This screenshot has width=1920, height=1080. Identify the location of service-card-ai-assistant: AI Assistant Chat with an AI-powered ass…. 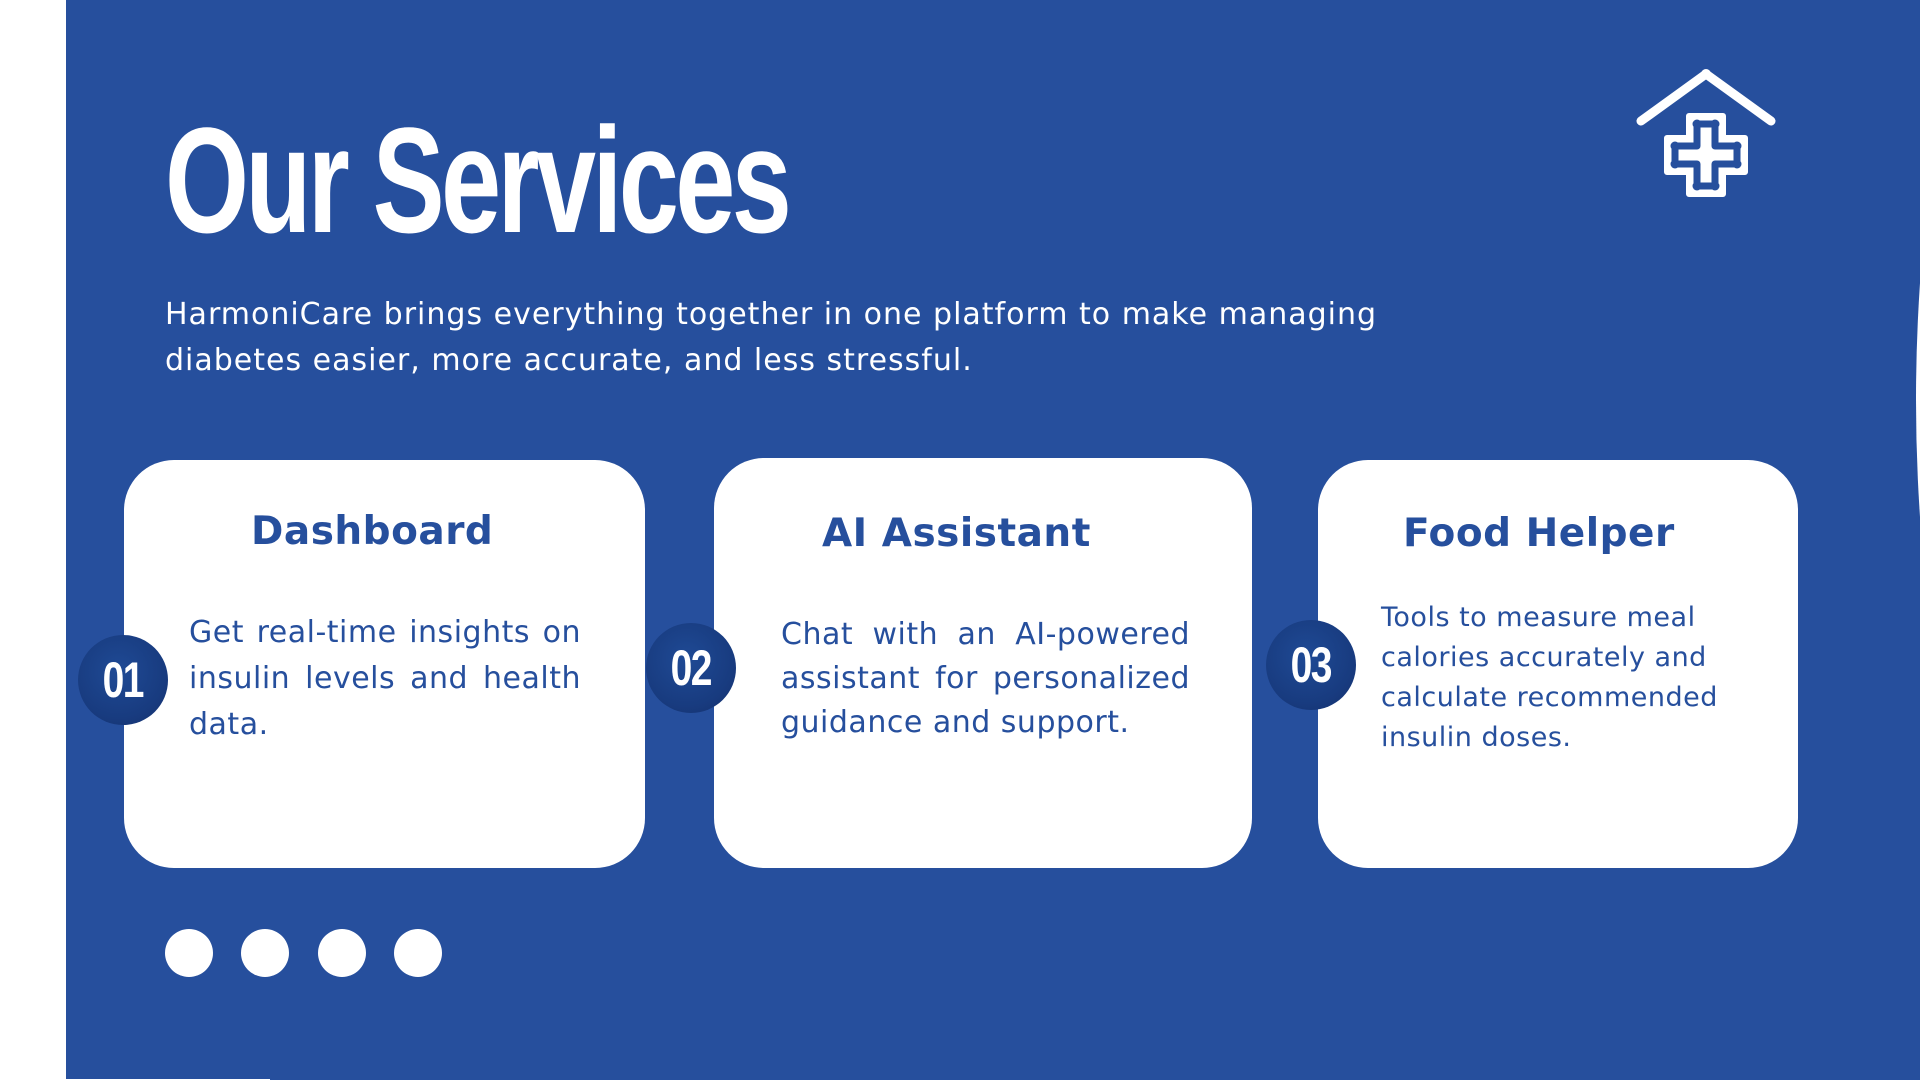
(983, 663).